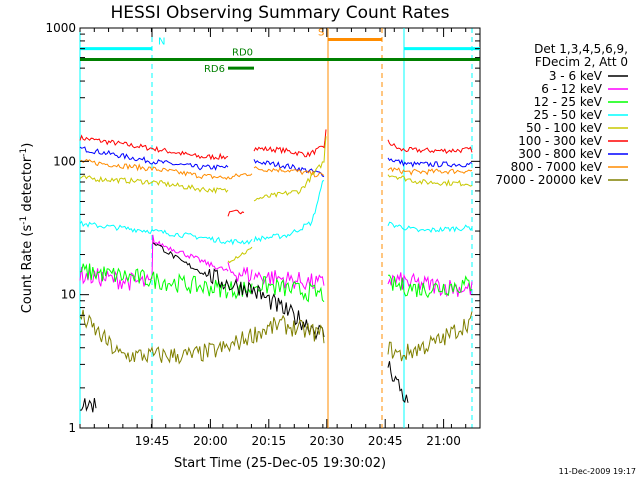 The width and height of the screenshot is (640, 480). Describe the element at coordinates (560, 141) in the screenshot. I see `legend-label-5: 100 - 300 keV` at that location.